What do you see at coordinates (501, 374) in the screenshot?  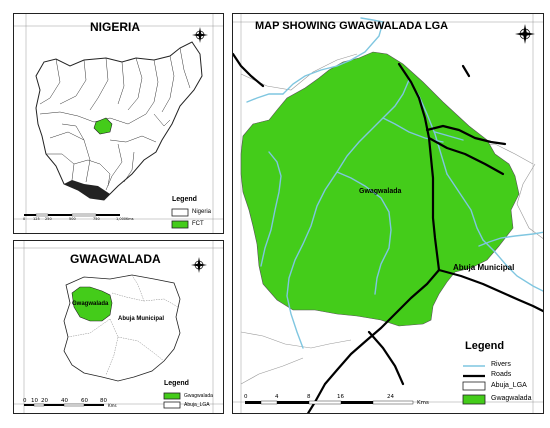 I see `main-legend-label-roads: Roads` at bounding box center [501, 374].